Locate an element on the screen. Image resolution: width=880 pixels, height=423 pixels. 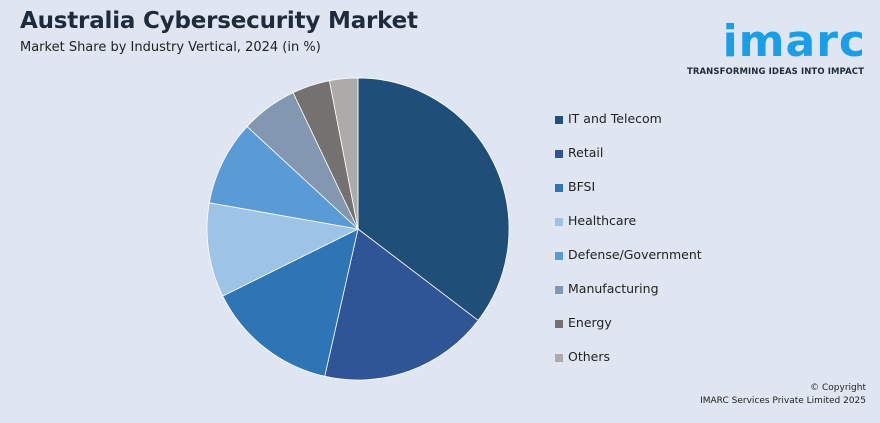
legend-item: IT and Telecom is located at coordinates (628, 128).